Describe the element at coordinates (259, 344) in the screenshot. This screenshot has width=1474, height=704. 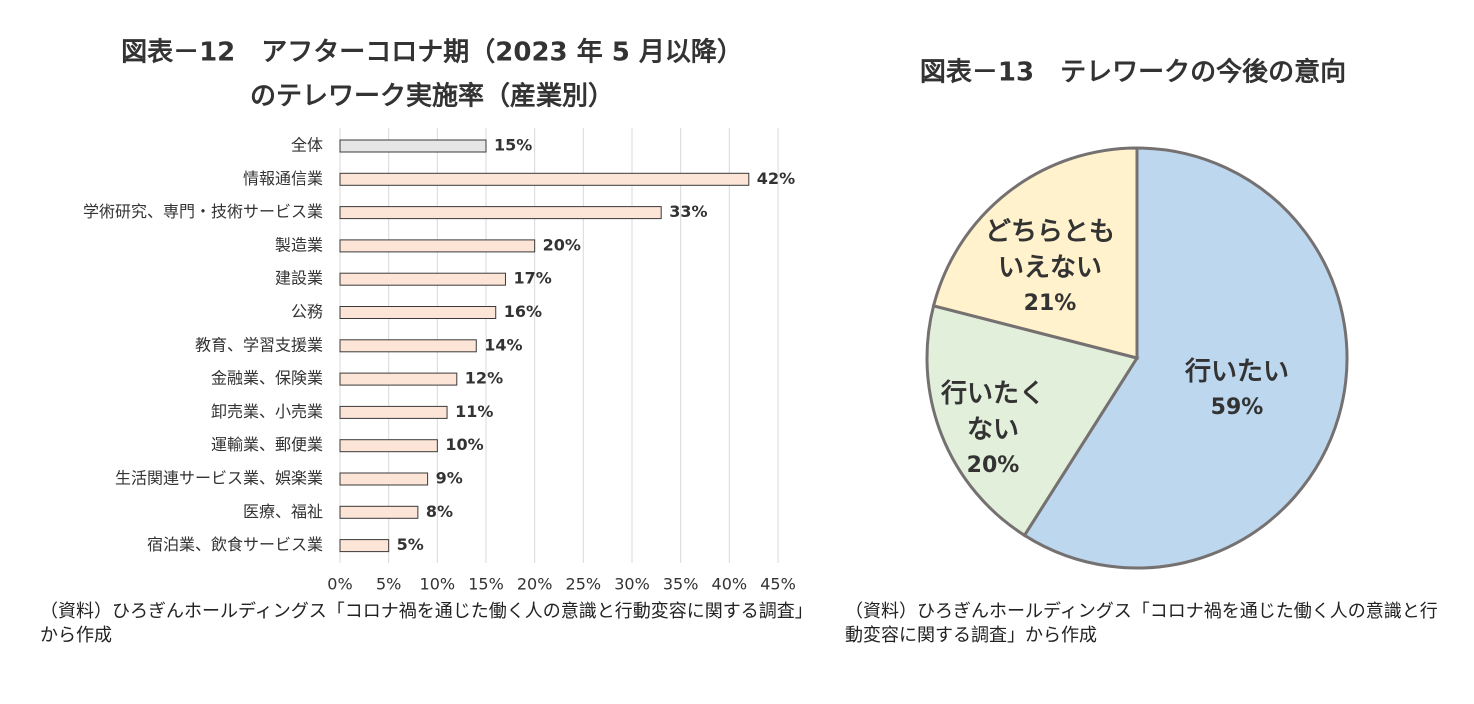
I see `y-tick-label: 教育、学習支援業` at that location.